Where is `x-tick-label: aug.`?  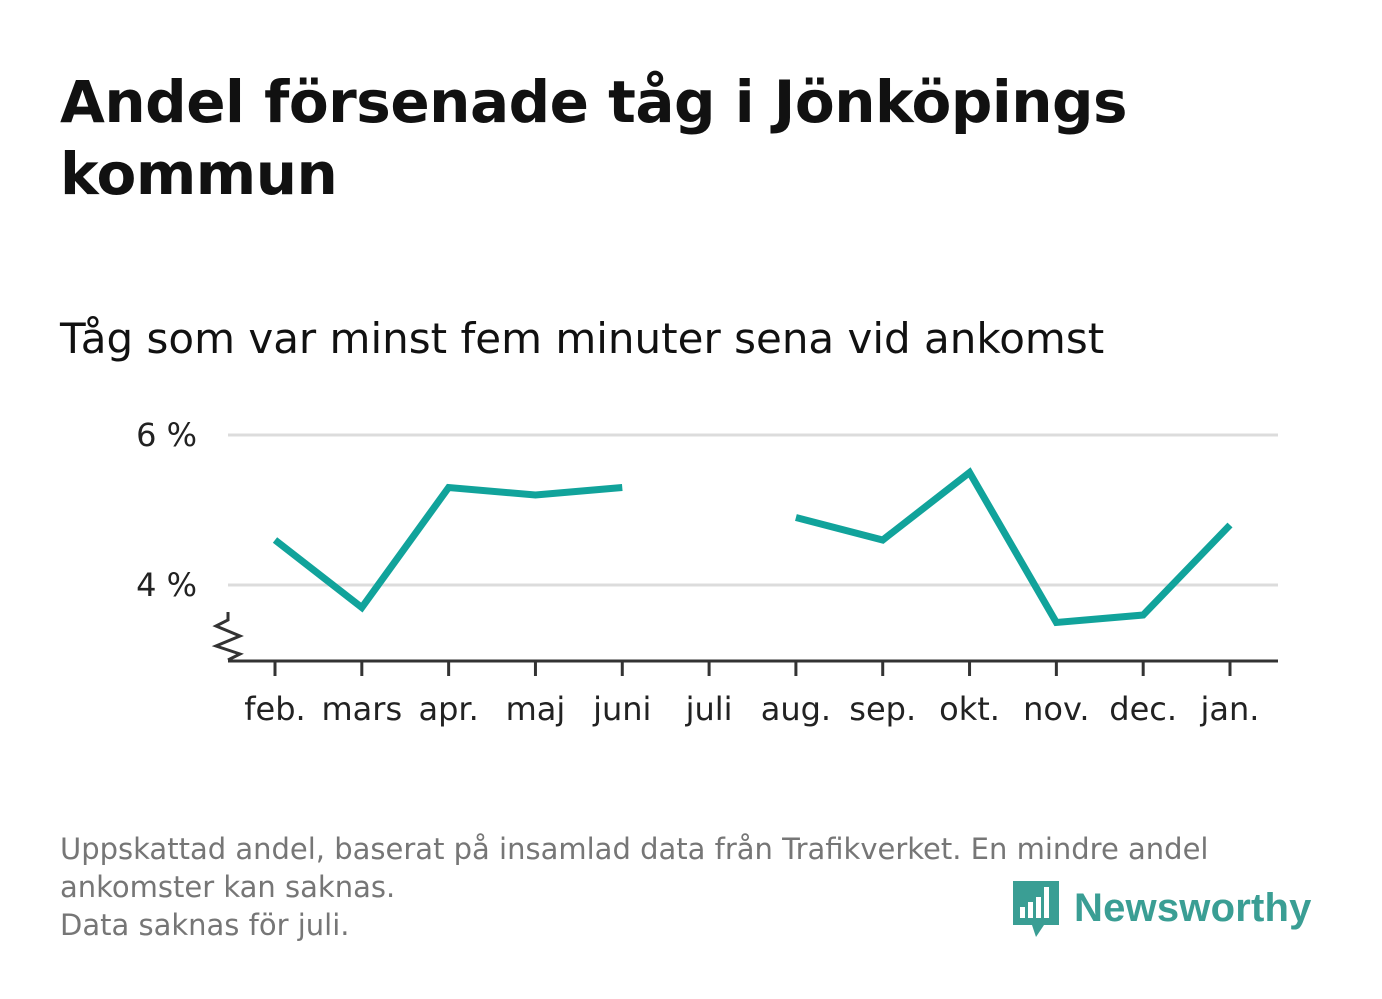 x-tick-label: aug. is located at coordinates (796, 709).